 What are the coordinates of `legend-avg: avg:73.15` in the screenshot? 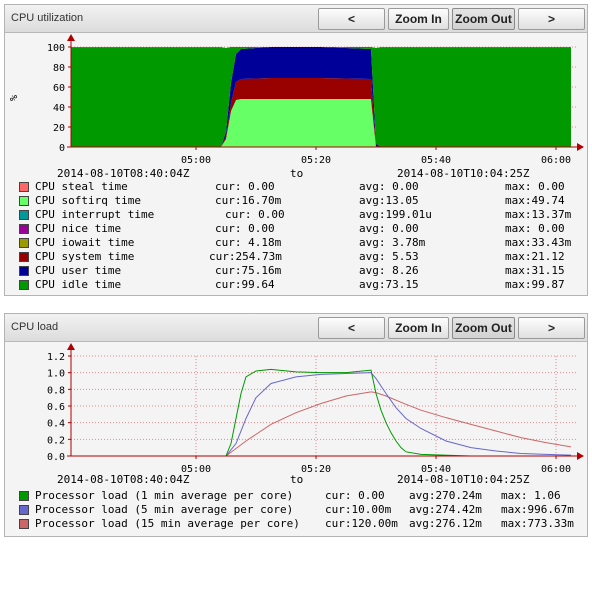 It's located at (389, 284).